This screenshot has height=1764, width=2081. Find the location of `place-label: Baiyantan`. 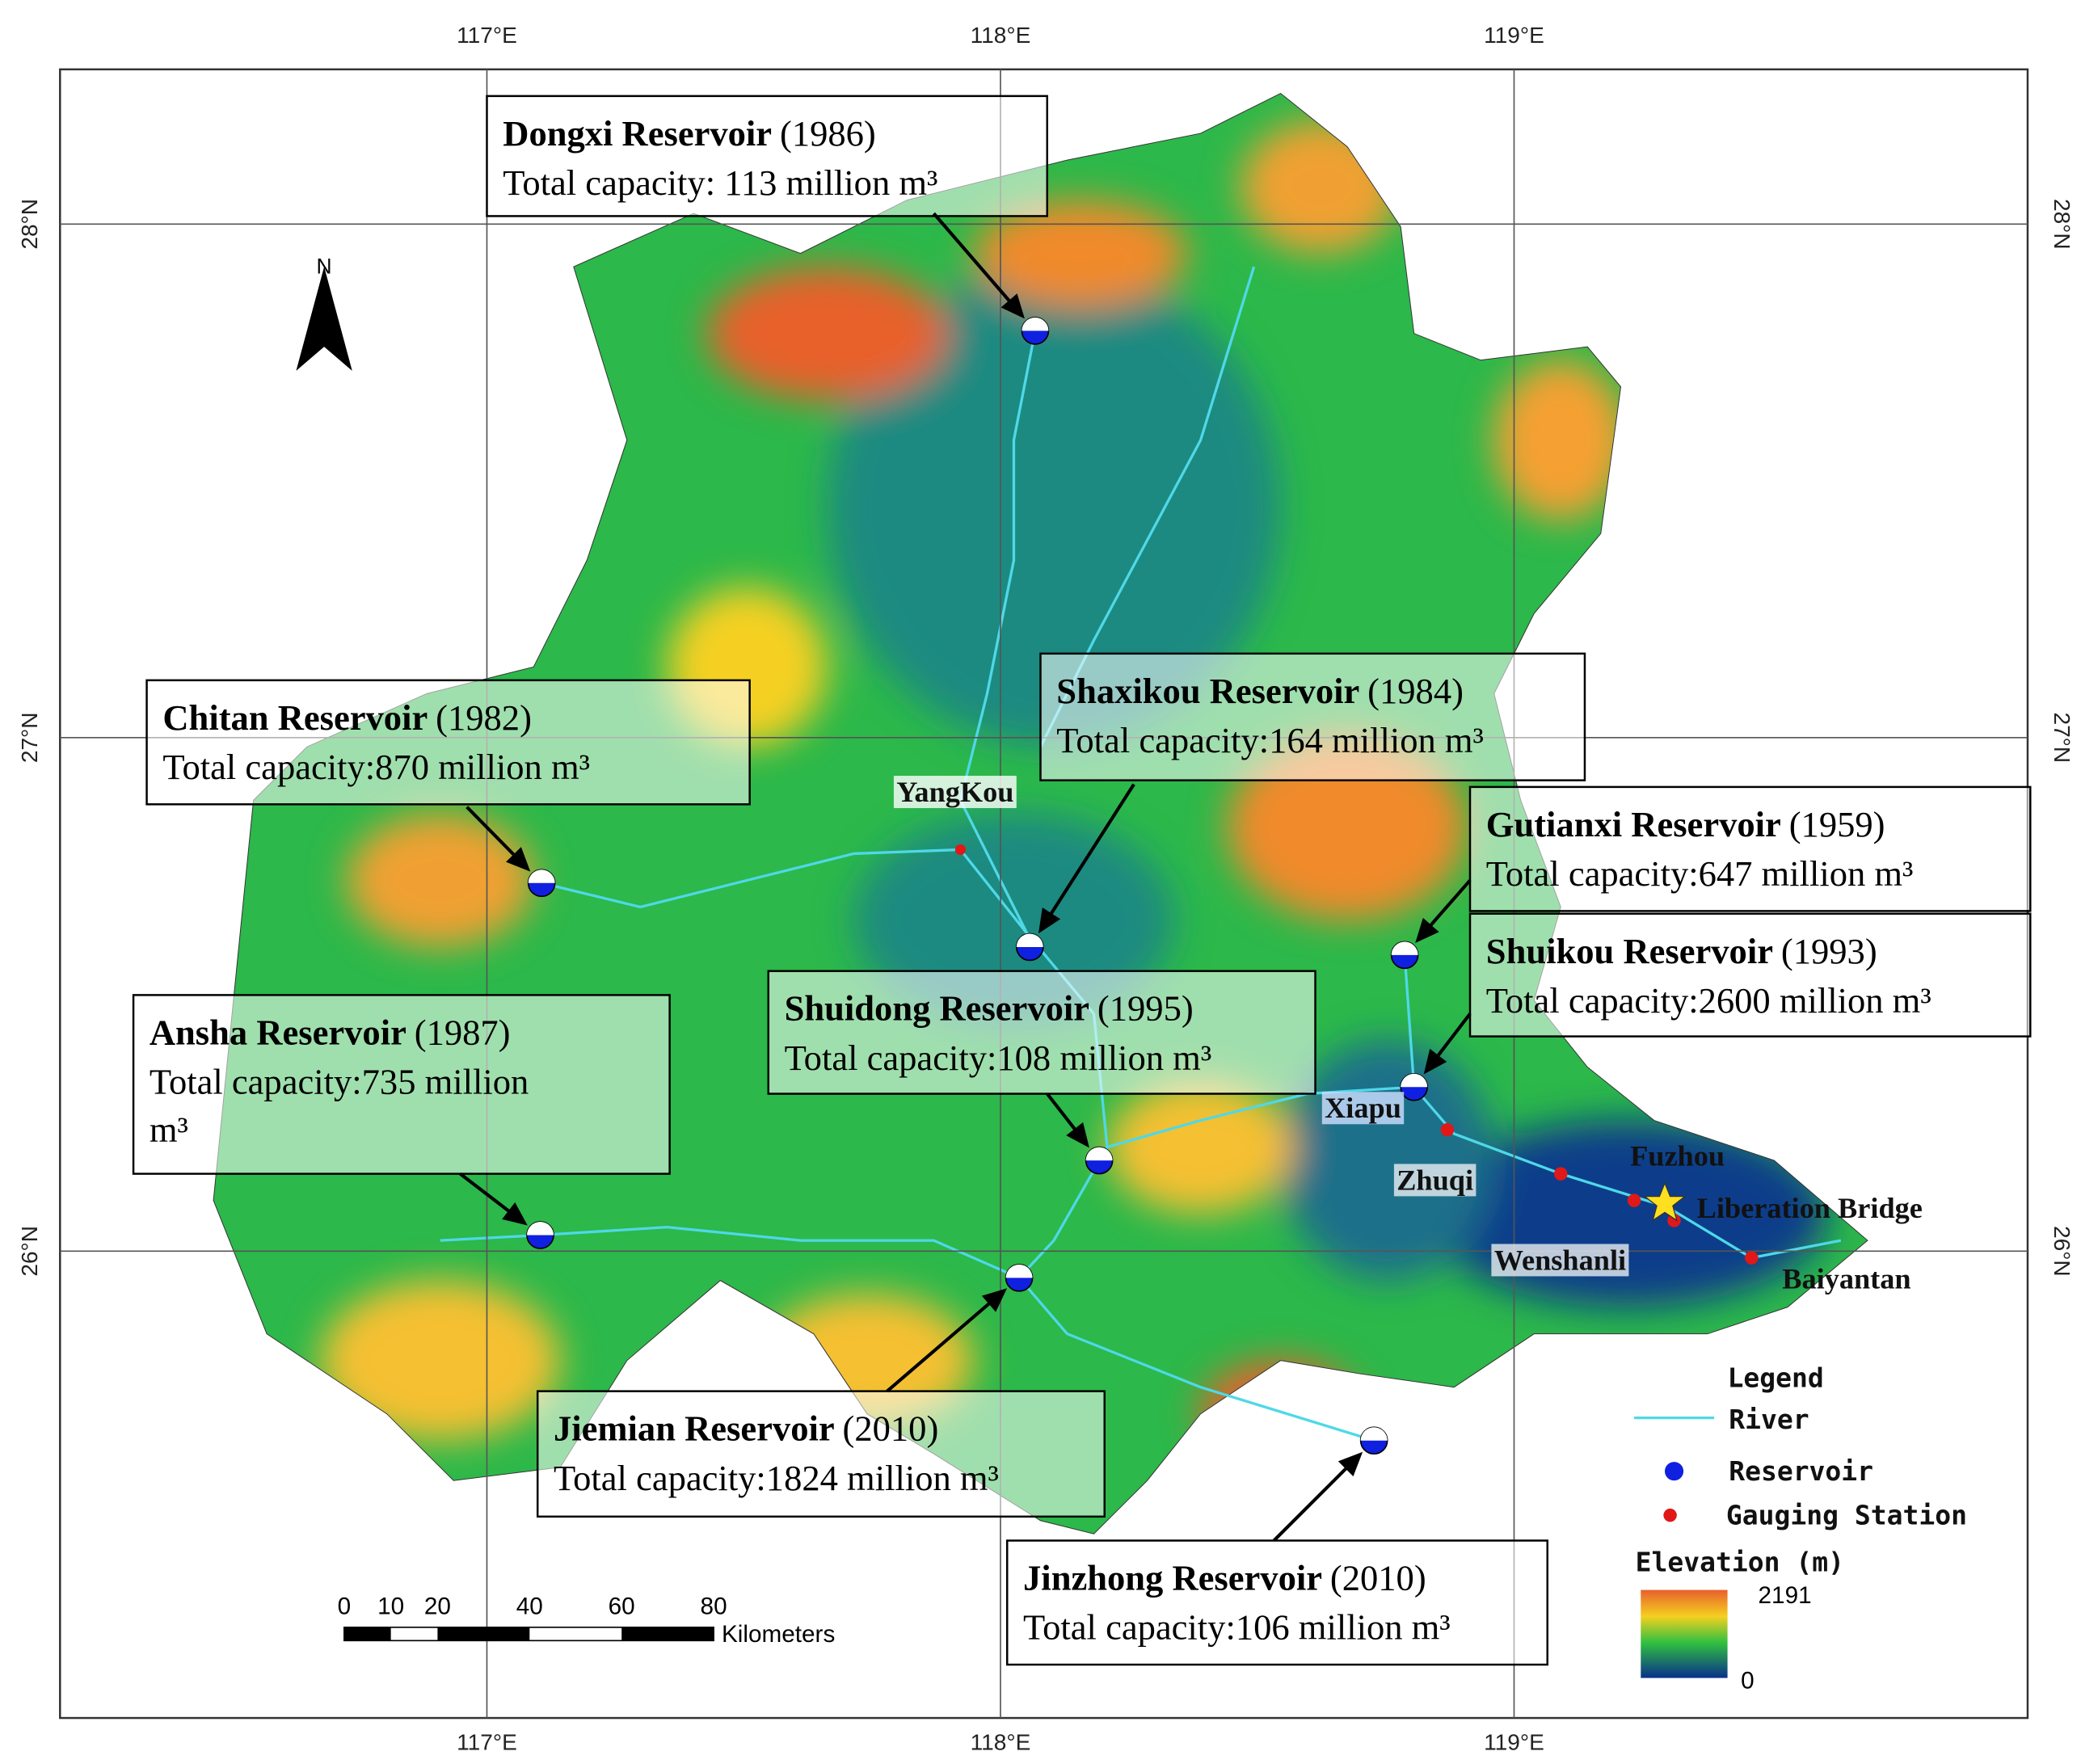

place-label: Baiyantan is located at coordinates (1846, 1279).